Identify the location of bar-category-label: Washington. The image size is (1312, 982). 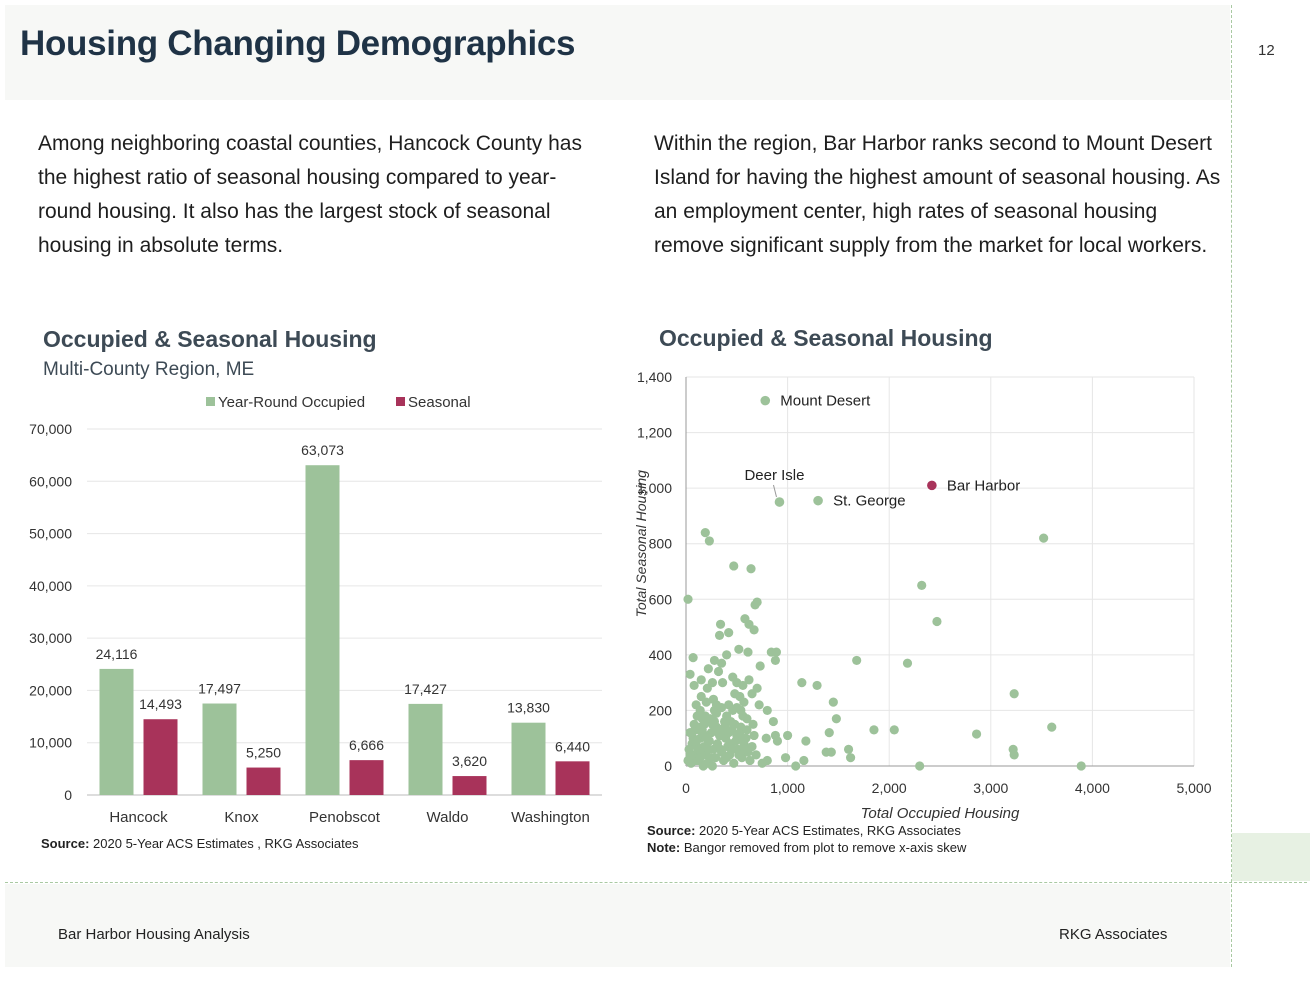
(550, 817).